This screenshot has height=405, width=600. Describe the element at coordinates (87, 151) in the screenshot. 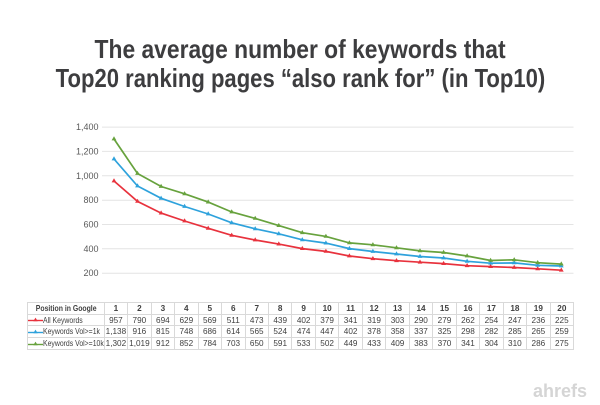

I see `svg-text: 1,200` at that location.